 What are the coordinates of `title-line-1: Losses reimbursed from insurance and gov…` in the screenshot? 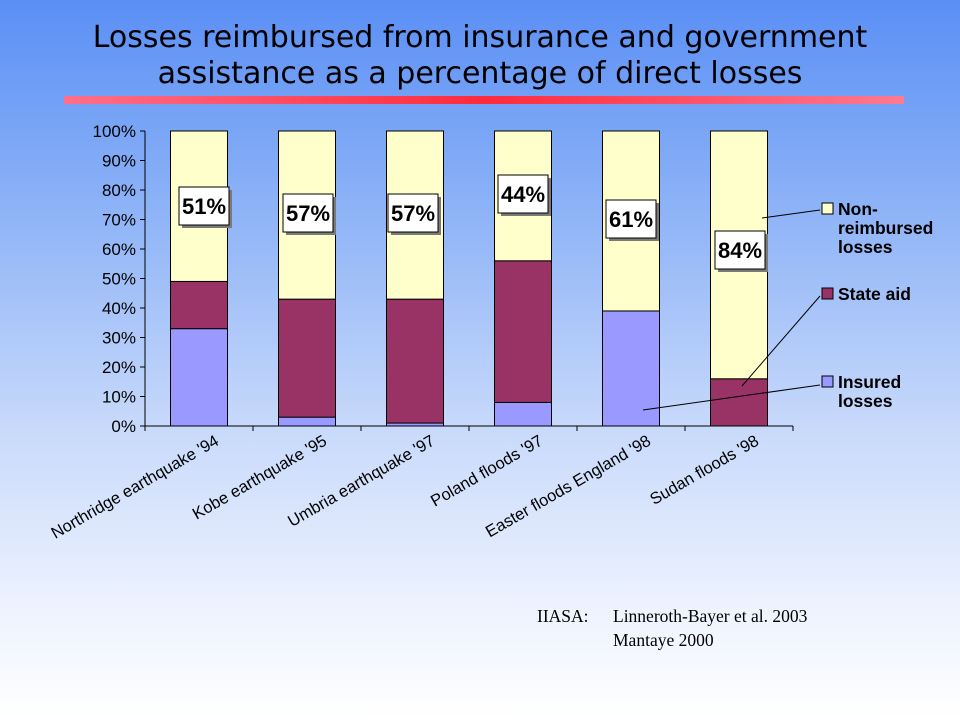 It's located at (480, 37).